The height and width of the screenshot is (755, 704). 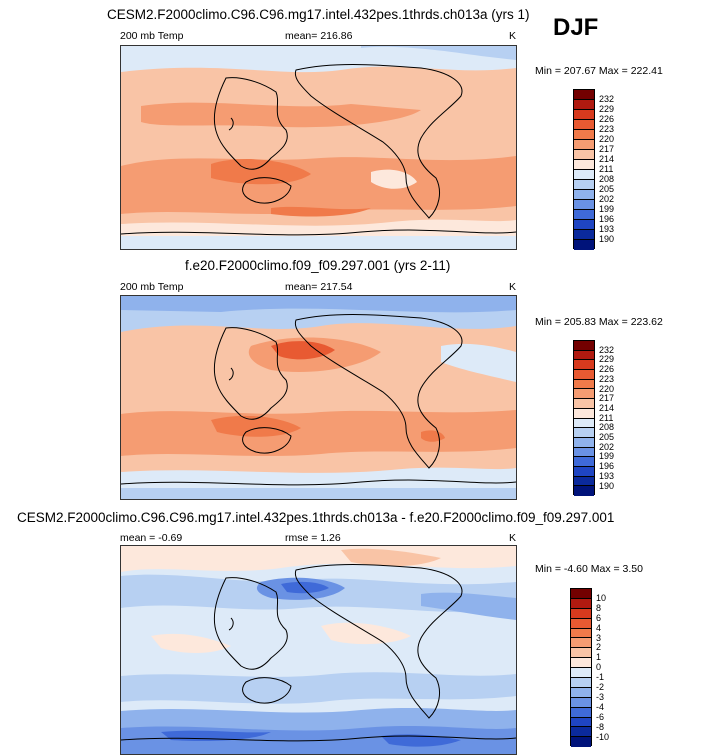 I want to click on panel-3-tick: 10, so click(x=601, y=597).